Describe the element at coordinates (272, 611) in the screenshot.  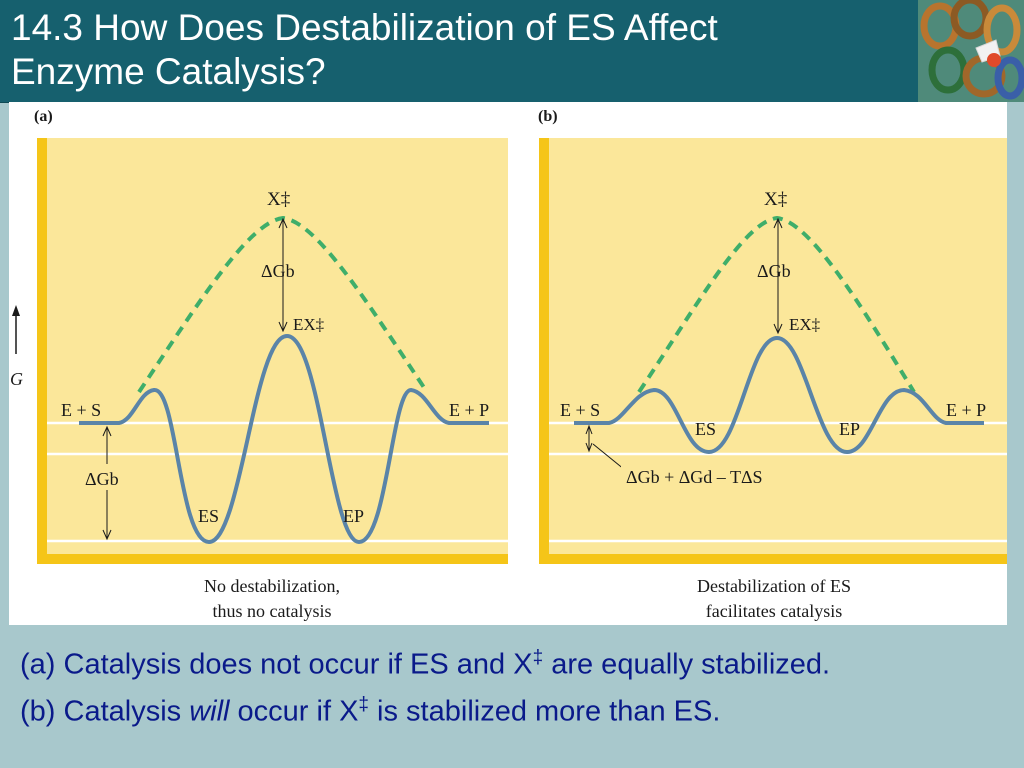
I see `panel-a-caption-line-2: thus no catalysis` at that location.